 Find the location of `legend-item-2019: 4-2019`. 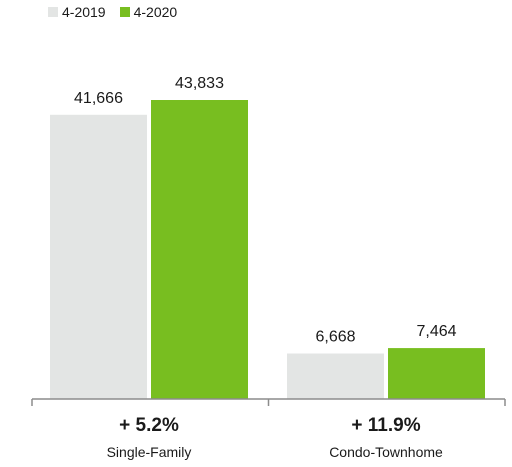

legend-item-2019: 4-2019 is located at coordinates (77, 12).